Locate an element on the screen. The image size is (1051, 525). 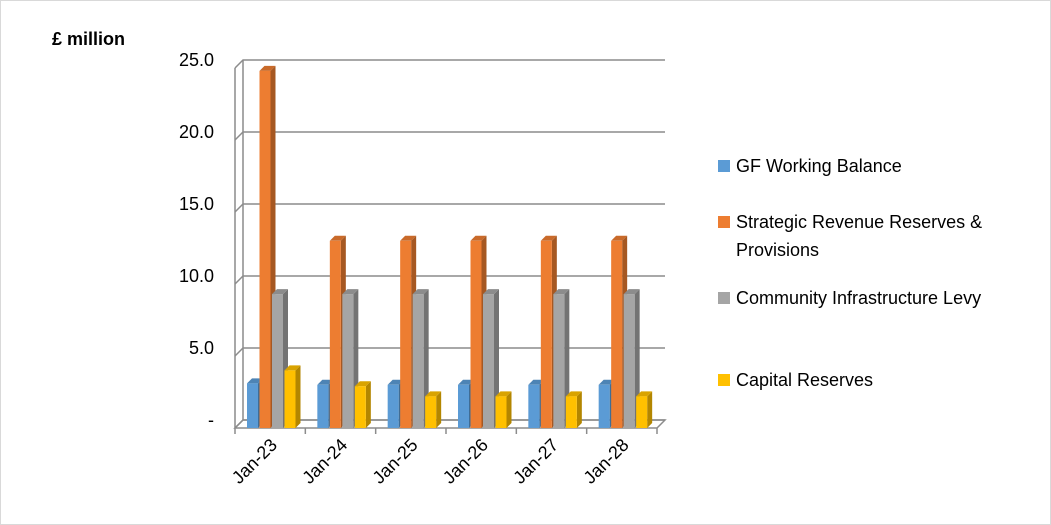
legend-item: Community Infrastructure Levy is located at coordinates (878, 298).